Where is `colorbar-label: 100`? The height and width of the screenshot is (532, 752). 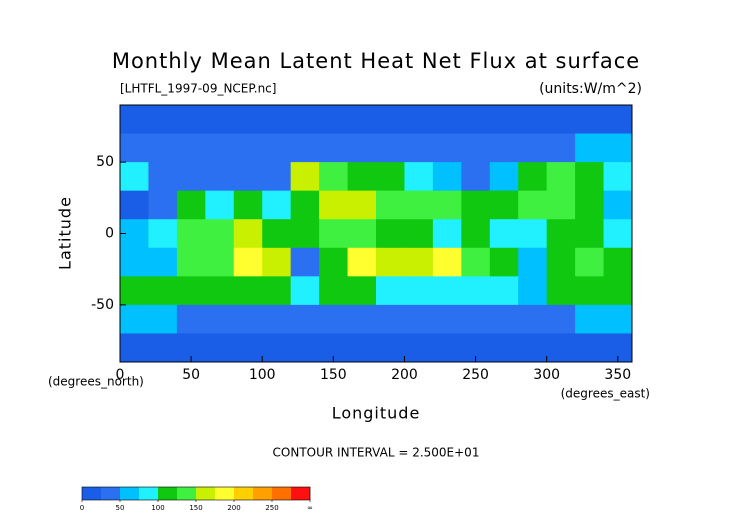 colorbar-label: 100 is located at coordinates (157, 508).